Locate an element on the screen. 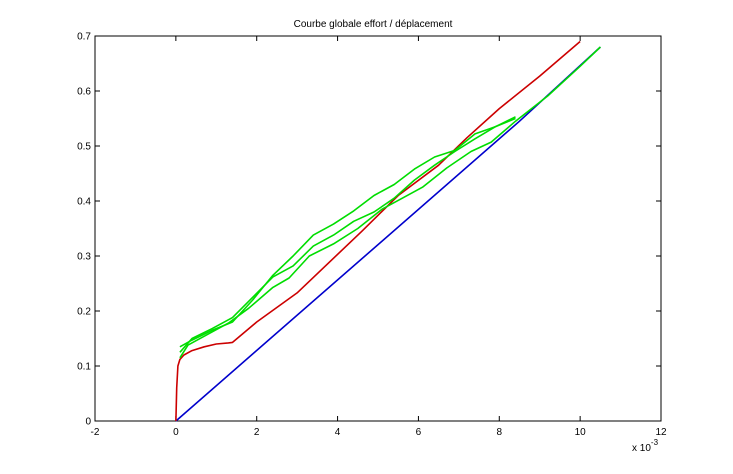 This screenshot has height=474, width=733. y-tick-label: 0.5 is located at coordinates (84, 147).